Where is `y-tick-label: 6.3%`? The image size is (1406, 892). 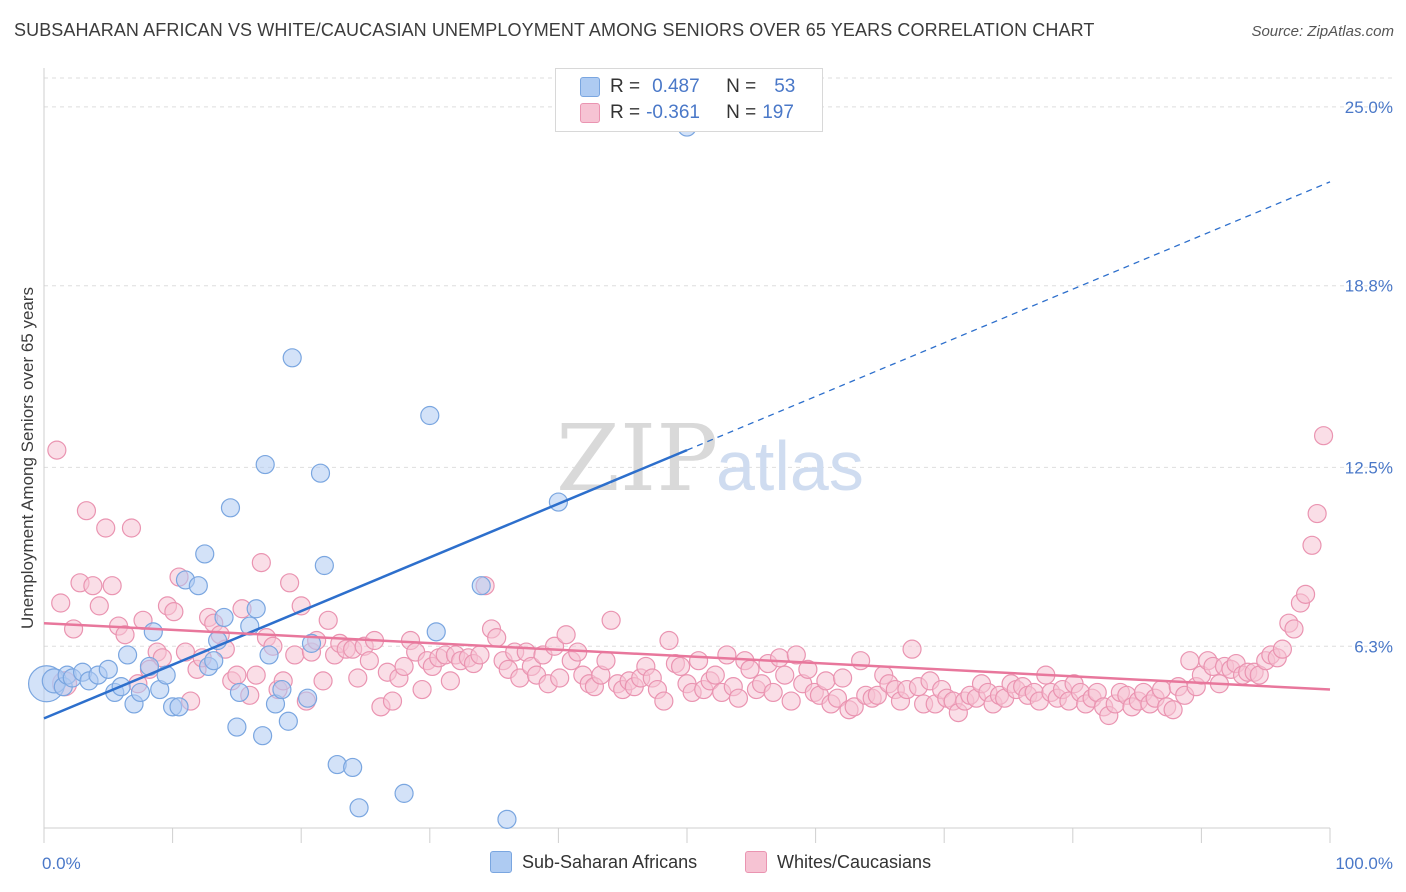
y-tick-label: 6.3% is located at coordinates (1373, 646).